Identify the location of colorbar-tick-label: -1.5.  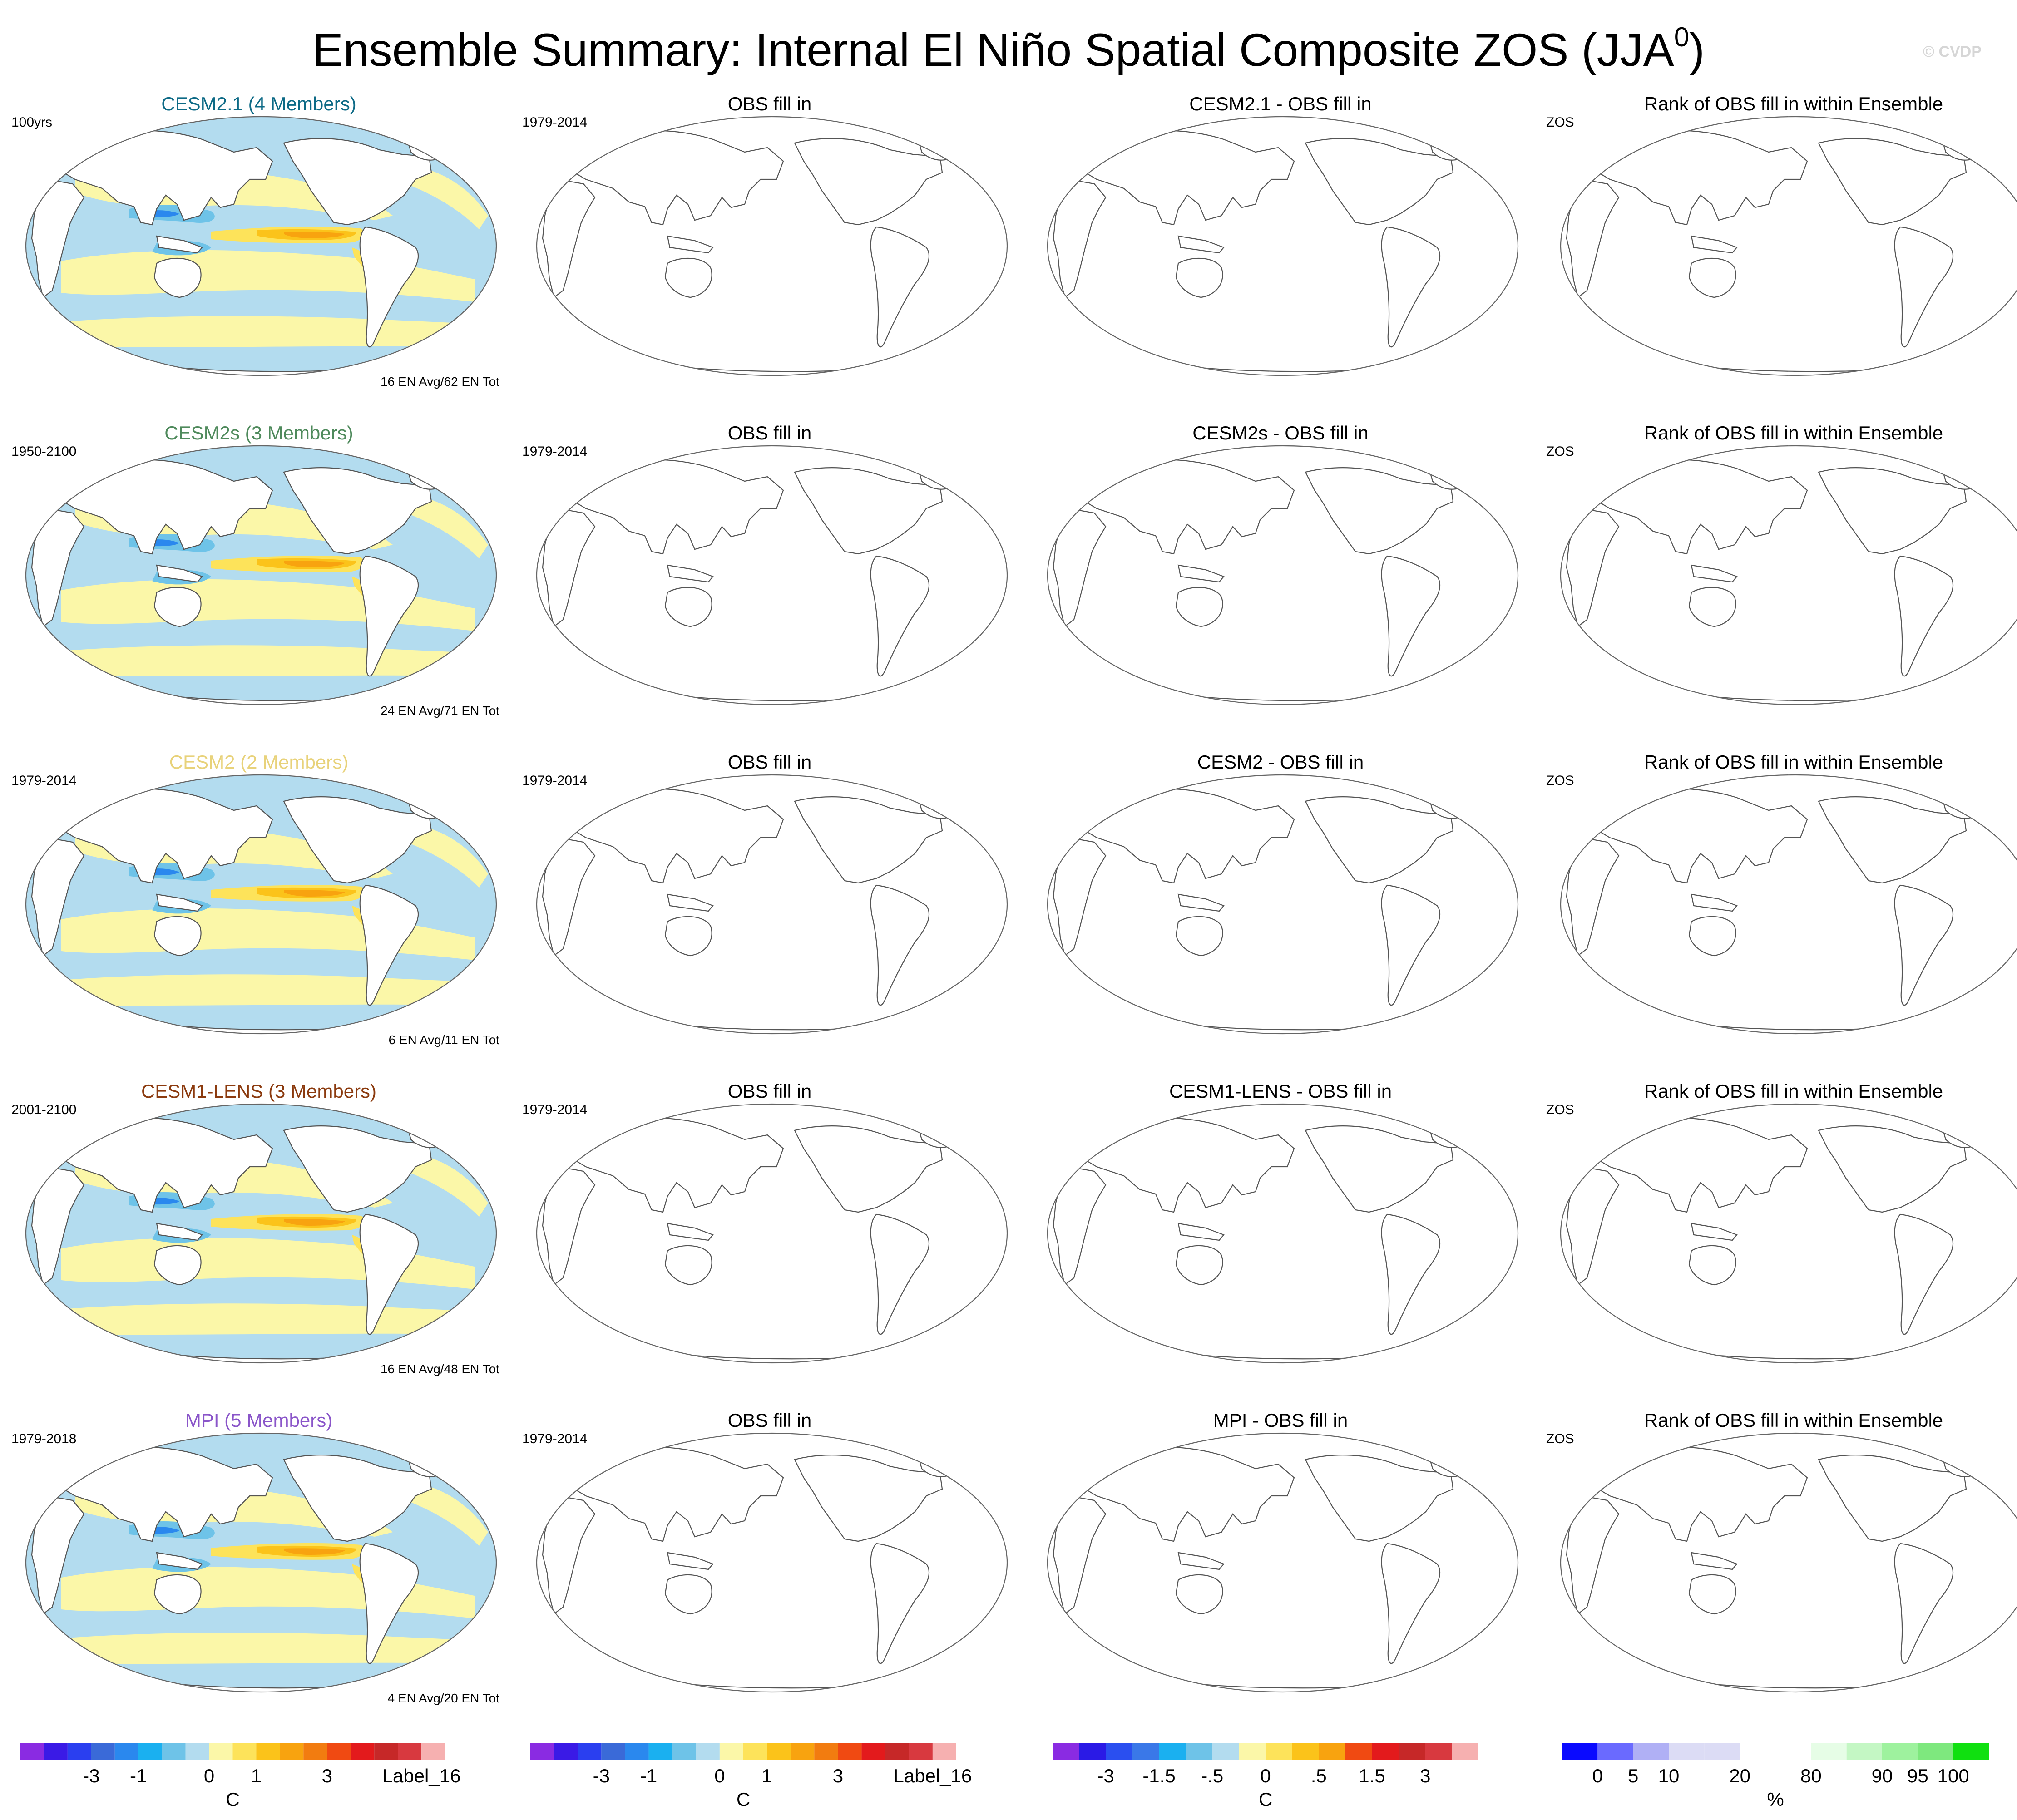
(1159, 1776).